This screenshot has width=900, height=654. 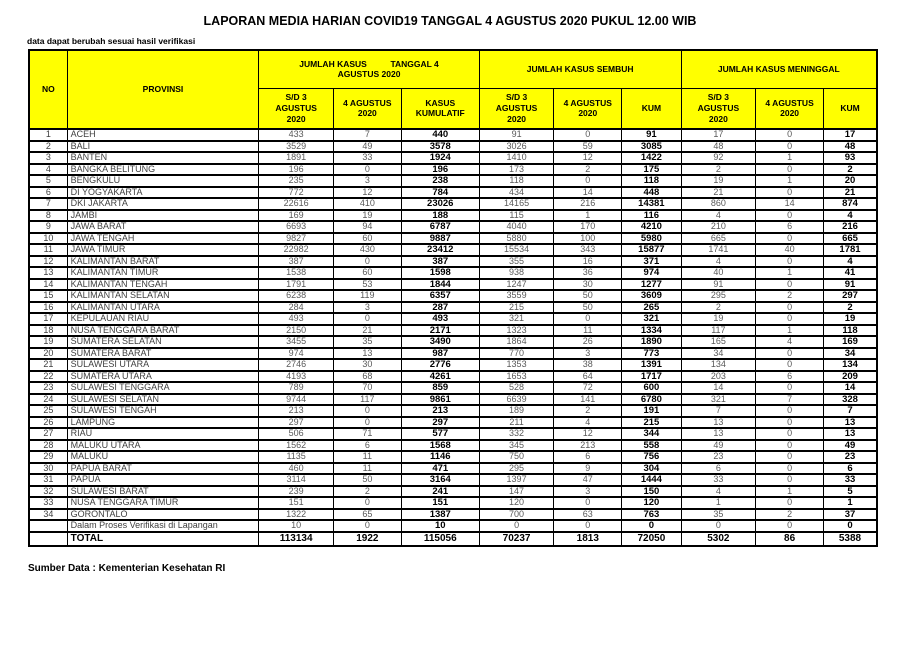 I want to click on row-provinsi: DKI JAKARTA, so click(x=163, y=204).